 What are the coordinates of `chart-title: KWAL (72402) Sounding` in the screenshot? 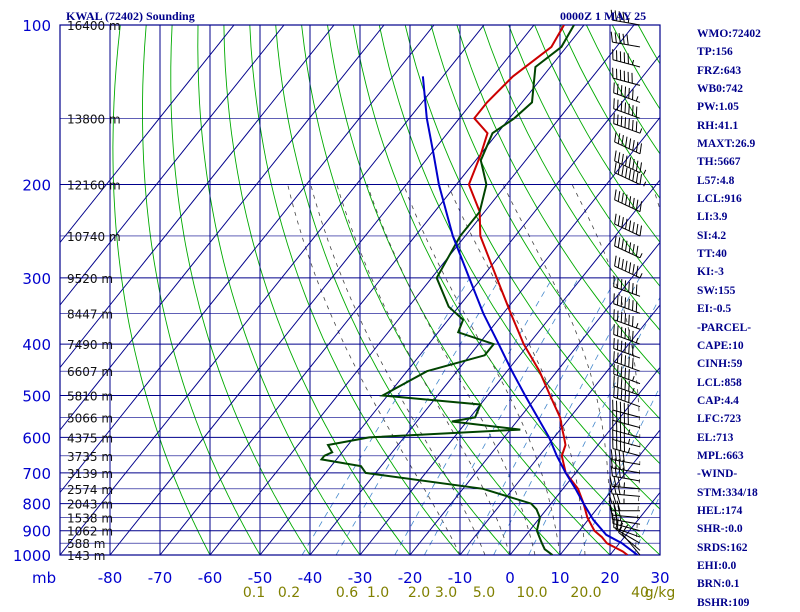 It's located at (130, 16).